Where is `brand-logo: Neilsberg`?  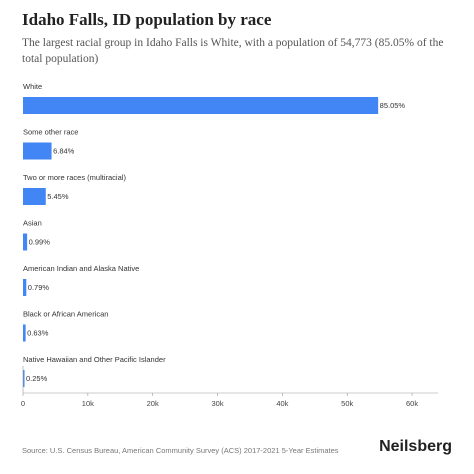 brand-logo: Neilsberg is located at coordinates (415, 446).